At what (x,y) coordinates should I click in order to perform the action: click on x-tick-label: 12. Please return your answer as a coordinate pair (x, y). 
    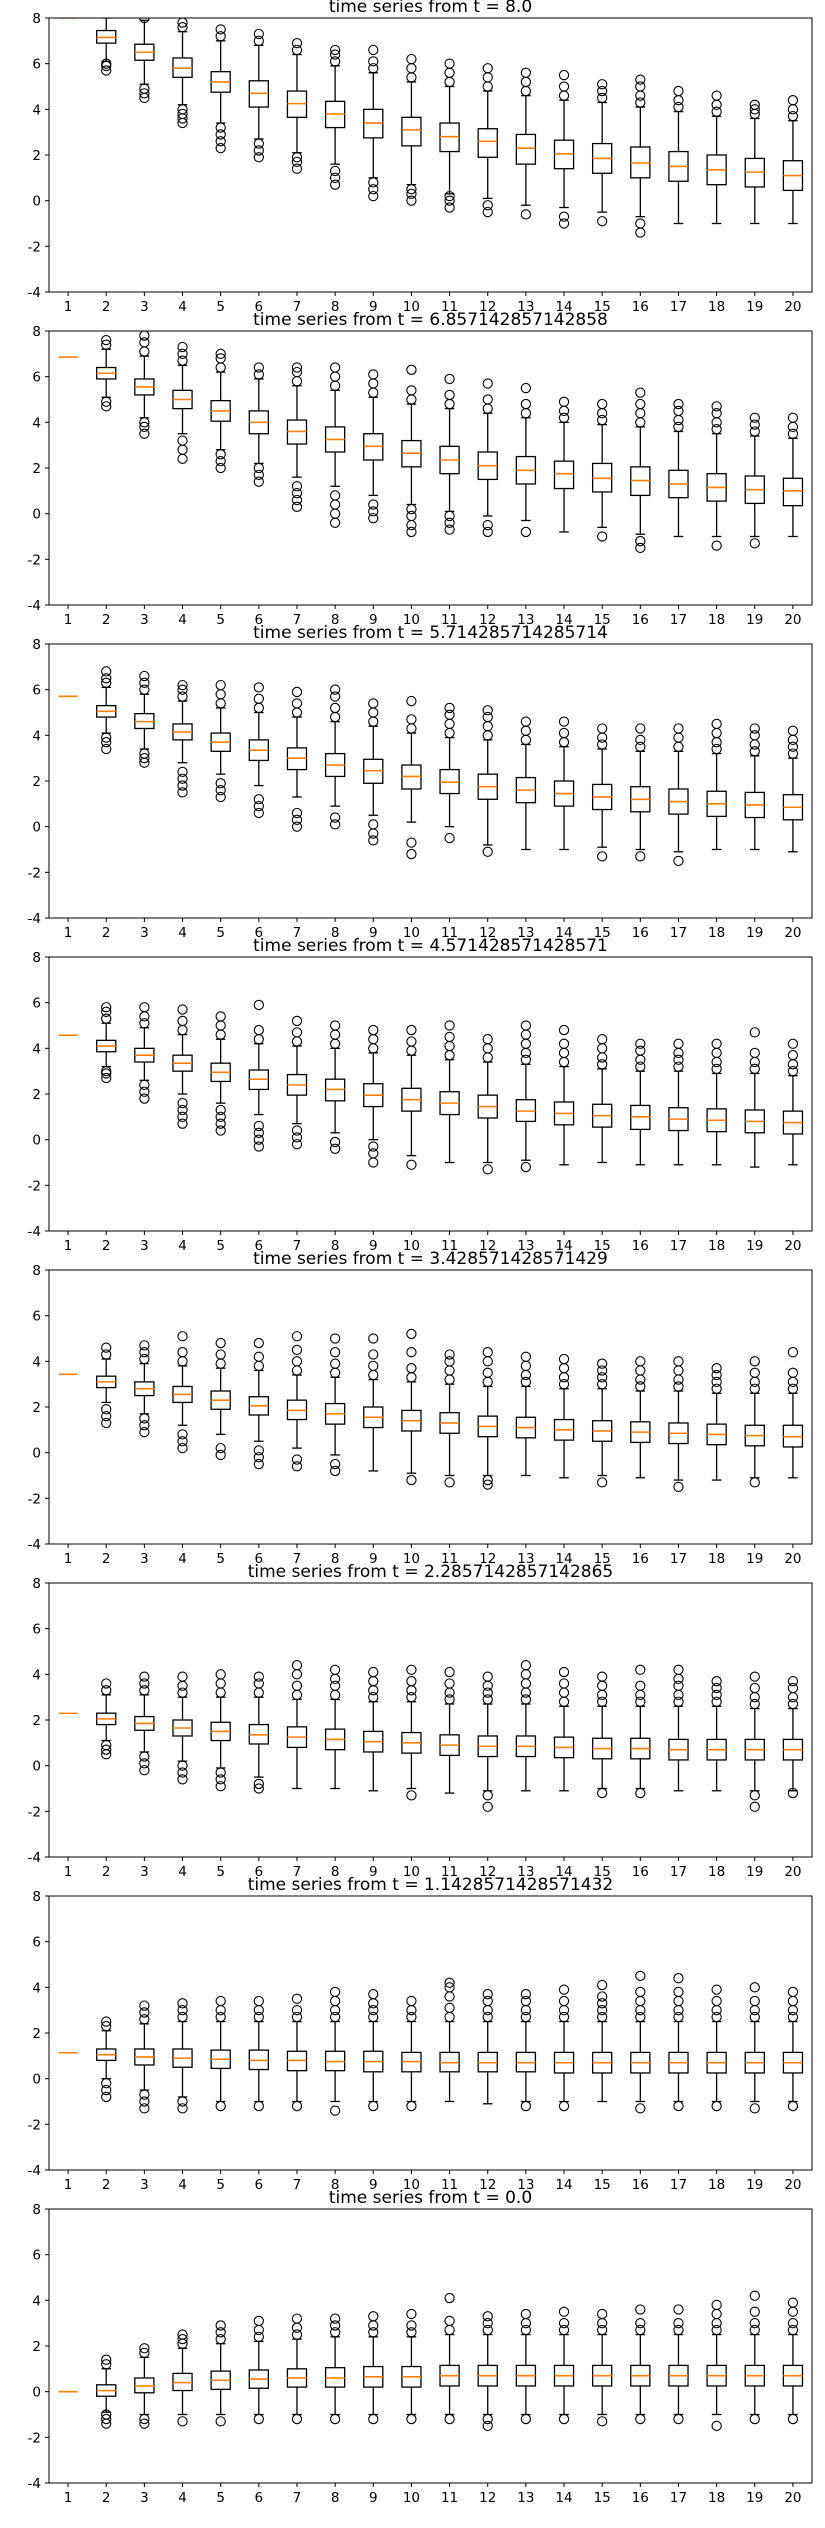
    Looking at the image, I should click on (487, 2498).